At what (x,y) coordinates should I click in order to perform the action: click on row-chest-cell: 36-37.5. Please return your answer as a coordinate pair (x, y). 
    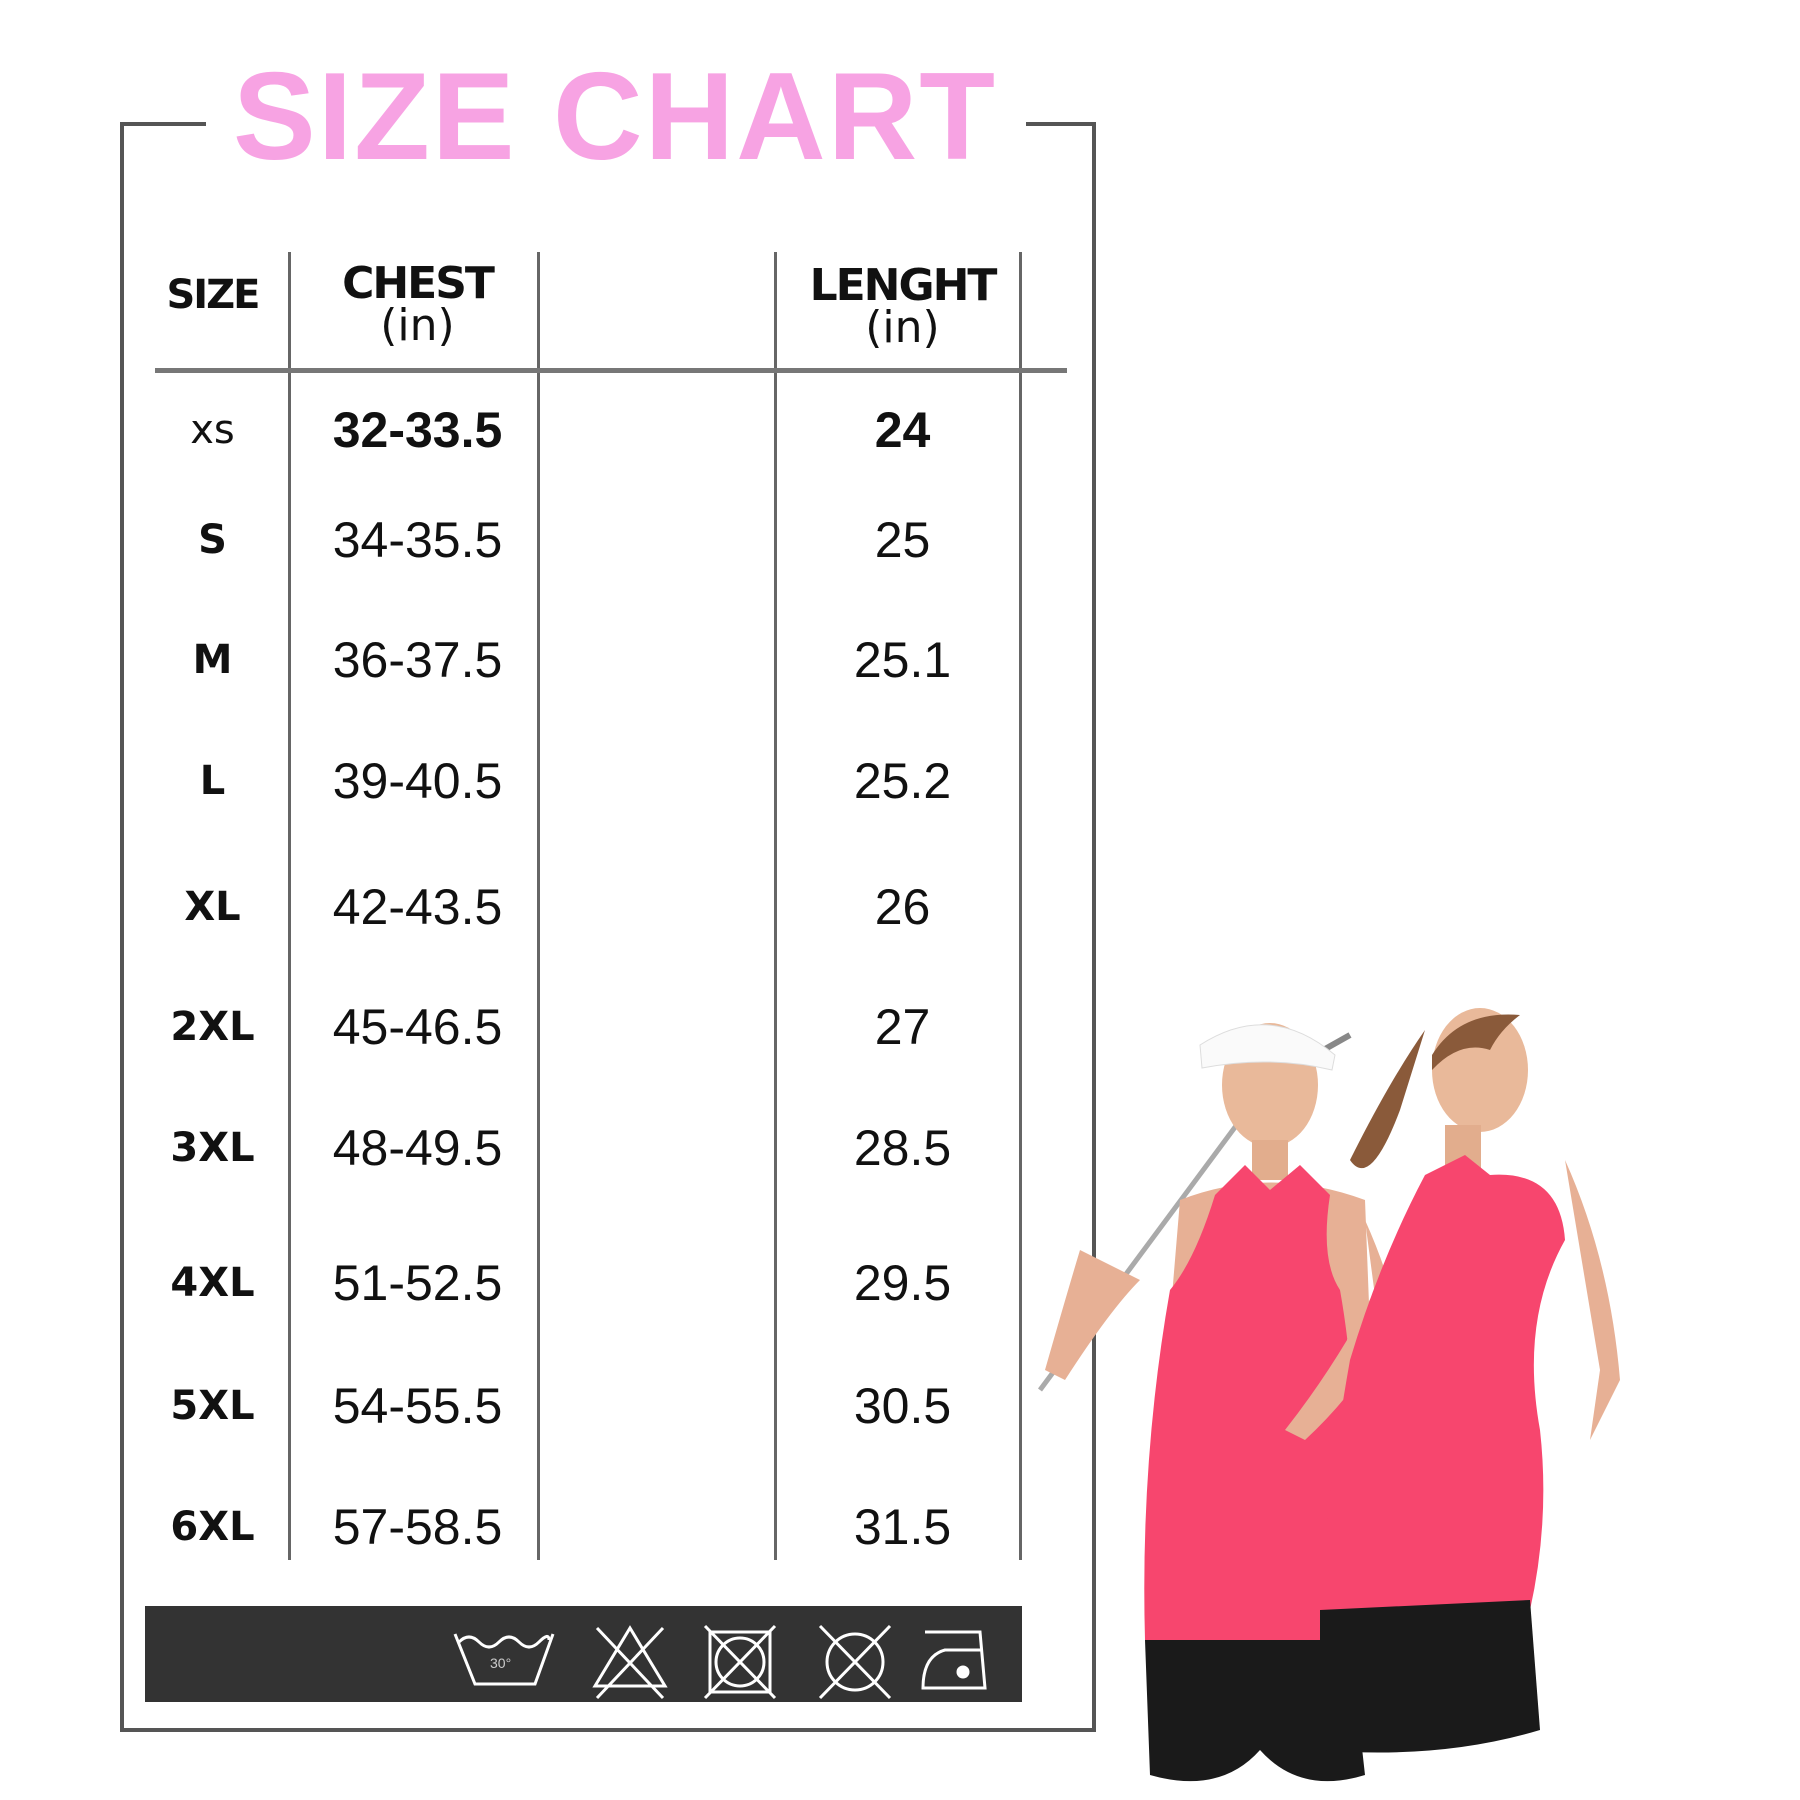
    Looking at the image, I should click on (417, 660).